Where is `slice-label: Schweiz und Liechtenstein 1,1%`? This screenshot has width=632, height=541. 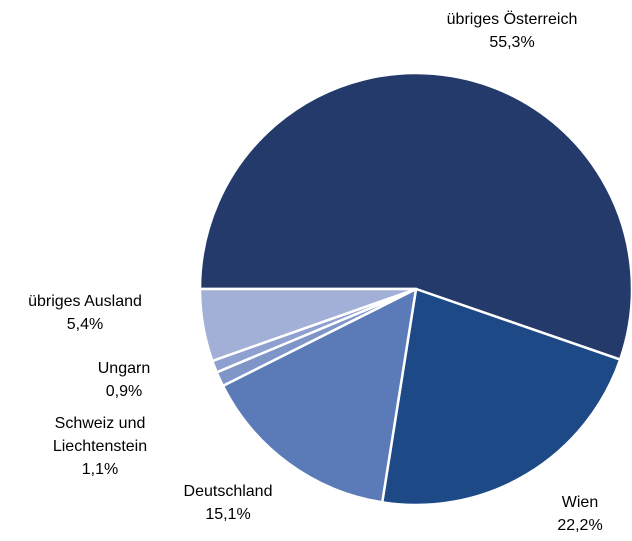
slice-label: Schweiz und Liechtenstein 1,1% is located at coordinates (100, 446).